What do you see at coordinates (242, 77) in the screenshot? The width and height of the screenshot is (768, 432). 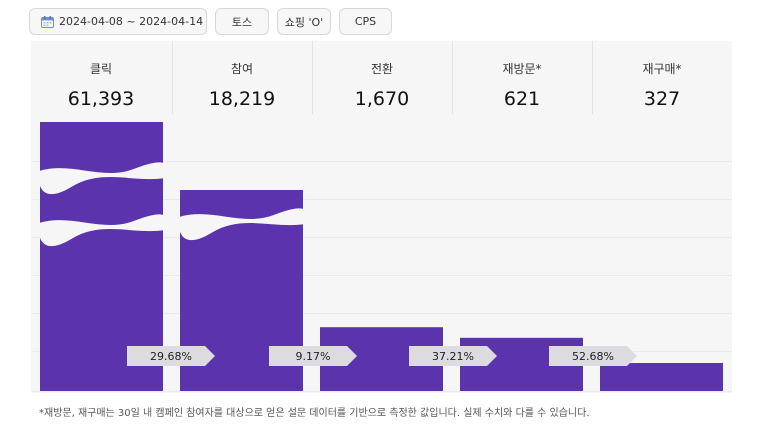 I see `column-header-participate: 참여 18,219` at bounding box center [242, 77].